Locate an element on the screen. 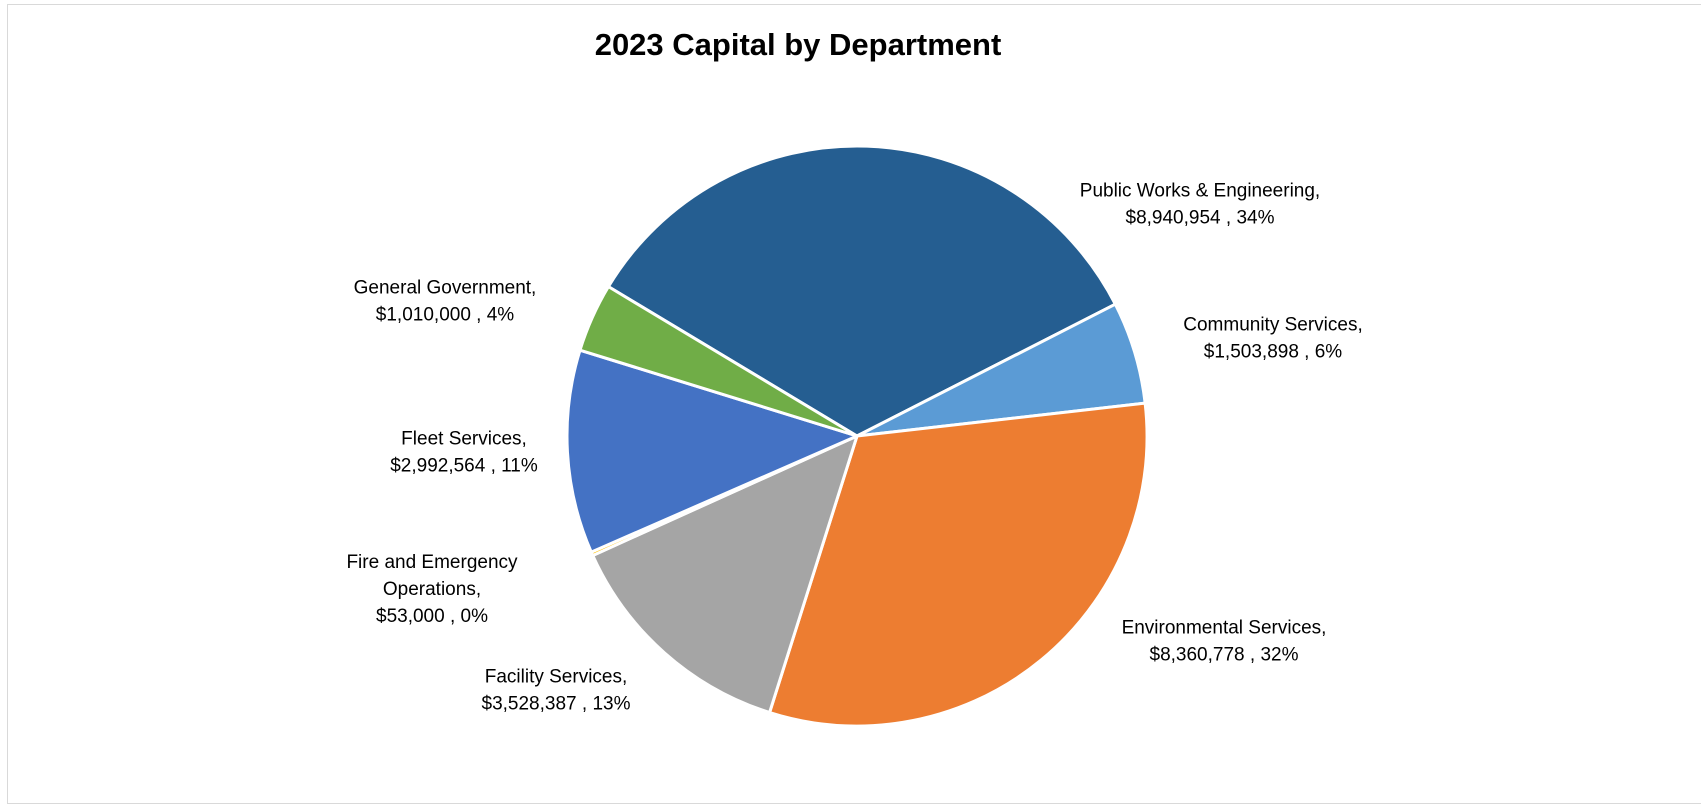 This screenshot has width=1701, height=804. data-label-line: Fire and Emergency is located at coordinates (432, 562).